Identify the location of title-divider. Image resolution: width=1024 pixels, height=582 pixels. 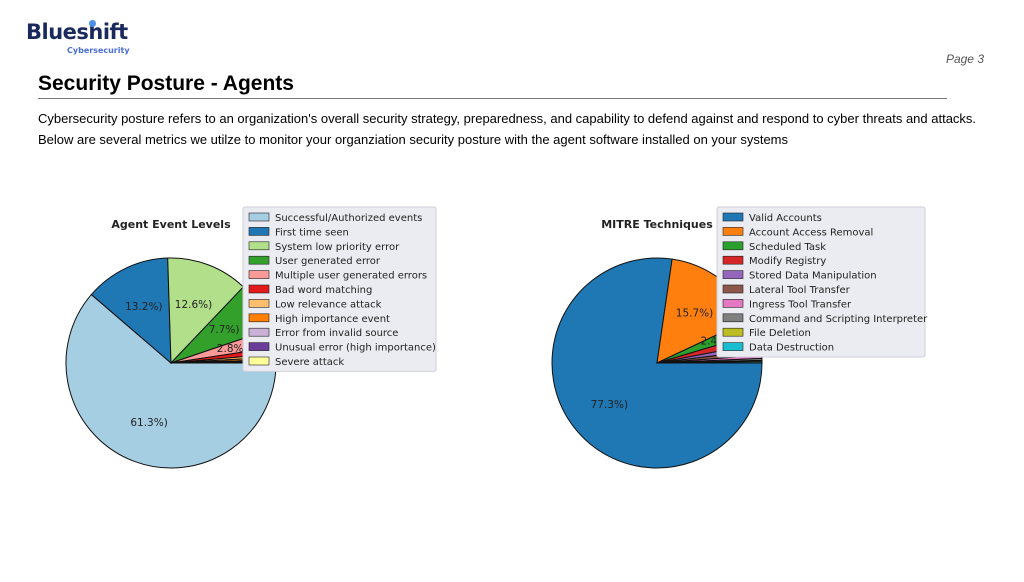
(492, 98).